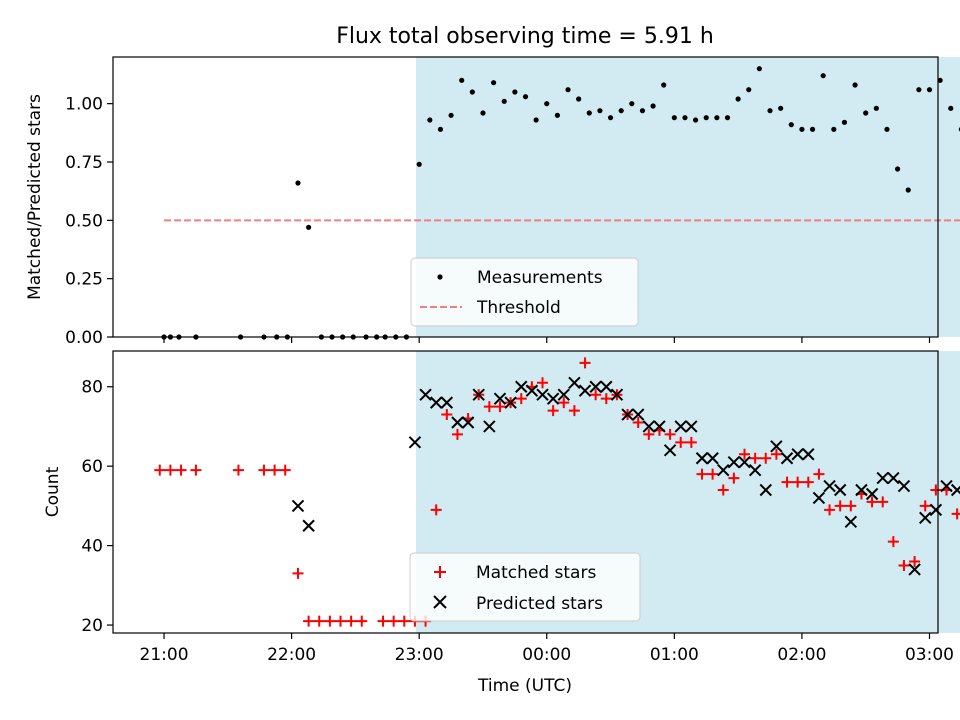 This screenshot has width=960, height=720. I want to click on bottom-y-axis-label: Count, so click(53, 491).